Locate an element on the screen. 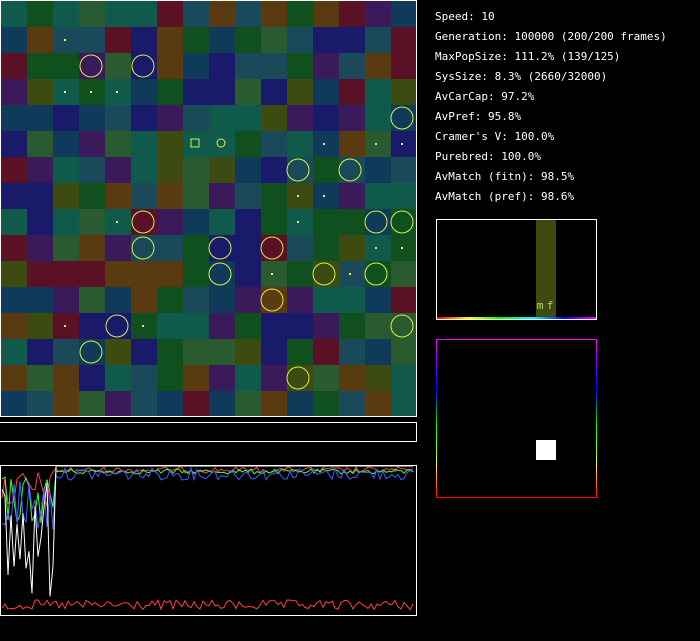 Image resolution: width=700 pixels, height=641 pixels. preference-point is located at coordinates (546, 450).